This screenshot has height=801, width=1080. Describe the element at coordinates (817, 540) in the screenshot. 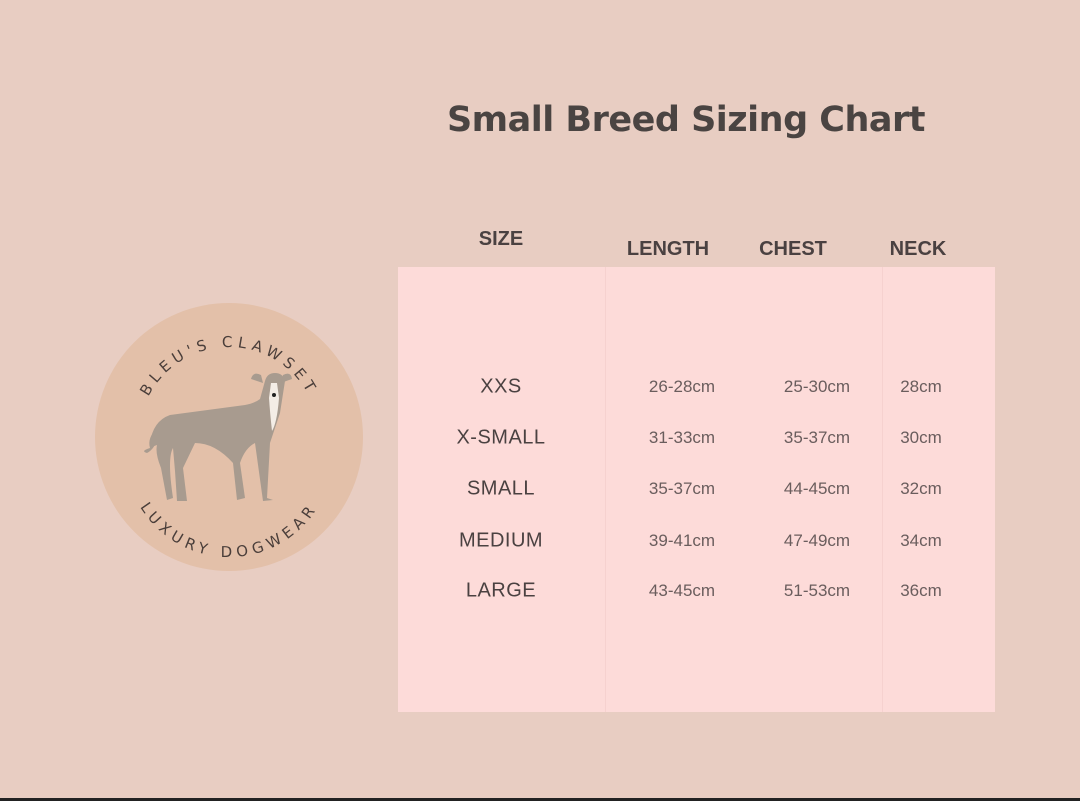

I see `cell-chest: 47-49cm` at that location.